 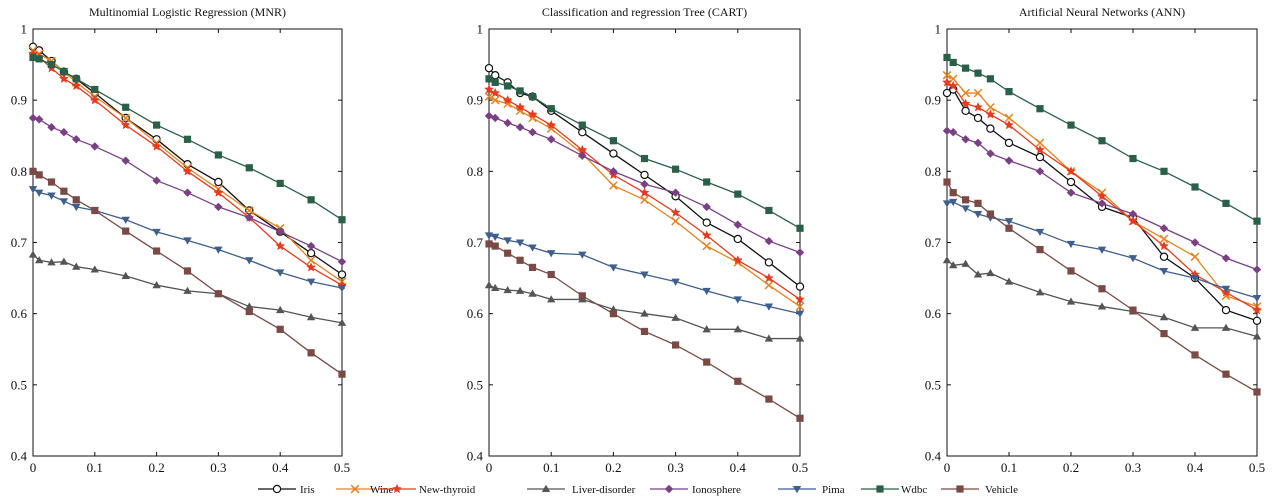 What do you see at coordinates (1071, 467) in the screenshot?
I see `x-tick-label: 0.2` at bounding box center [1071, 467].